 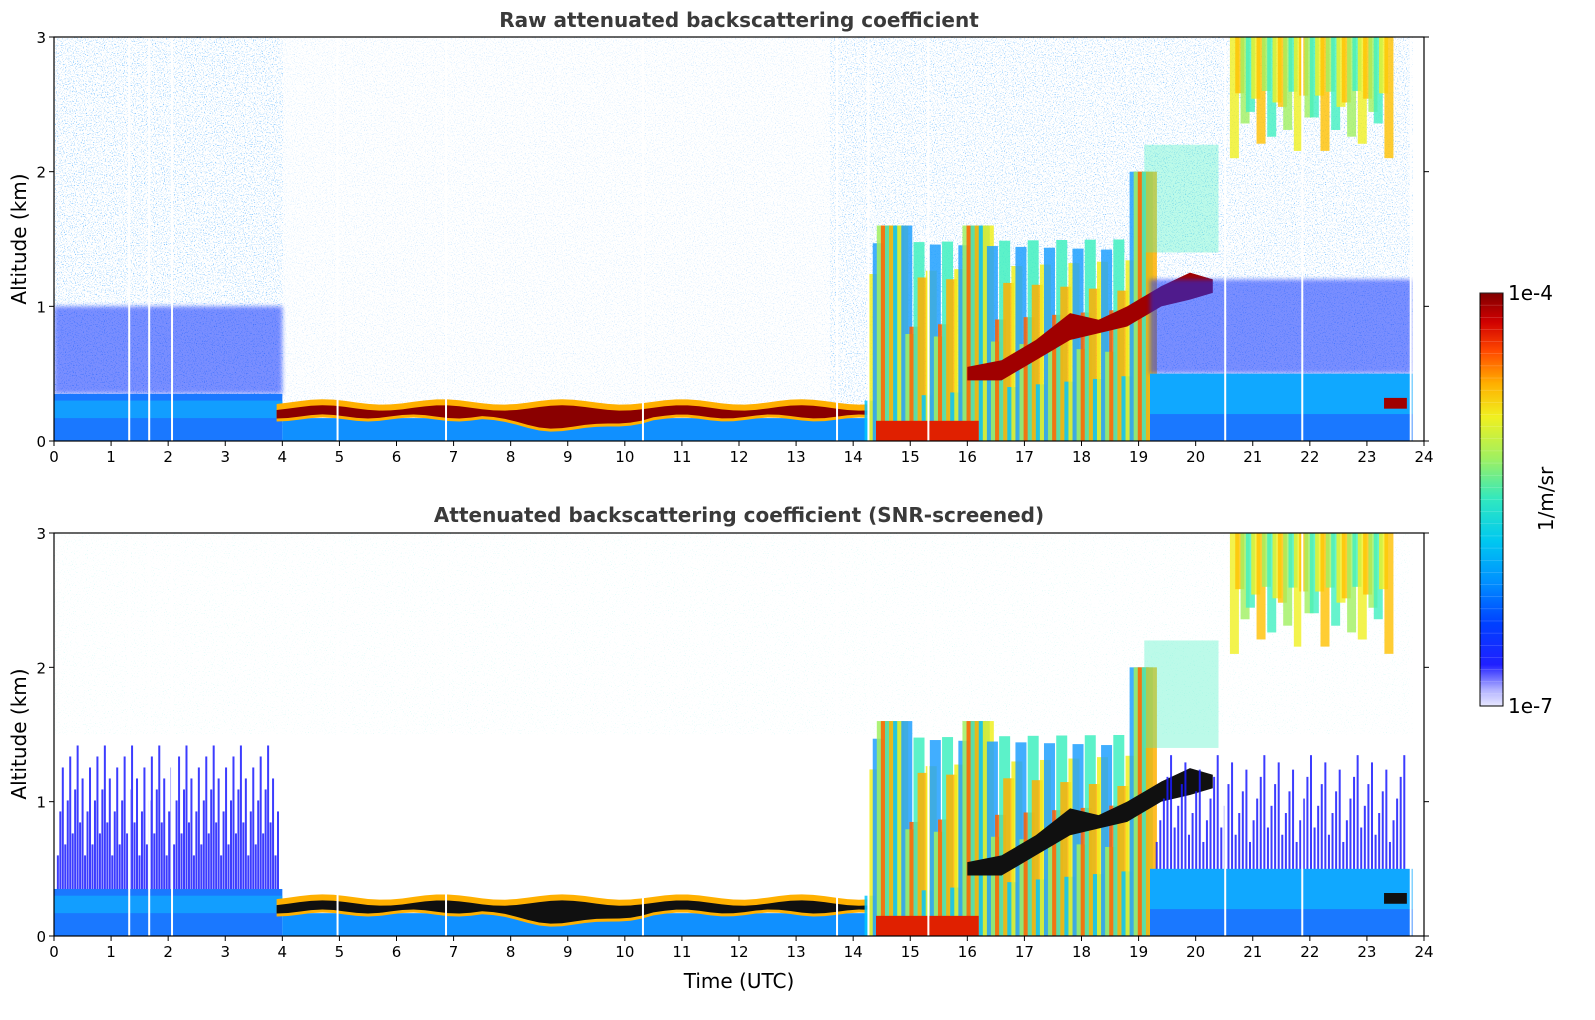 What do you see at coordinates (1530, 293) in the screenshot?
I see `colorbar-max-label: 1e-4` at bounding box center [1530, 293].